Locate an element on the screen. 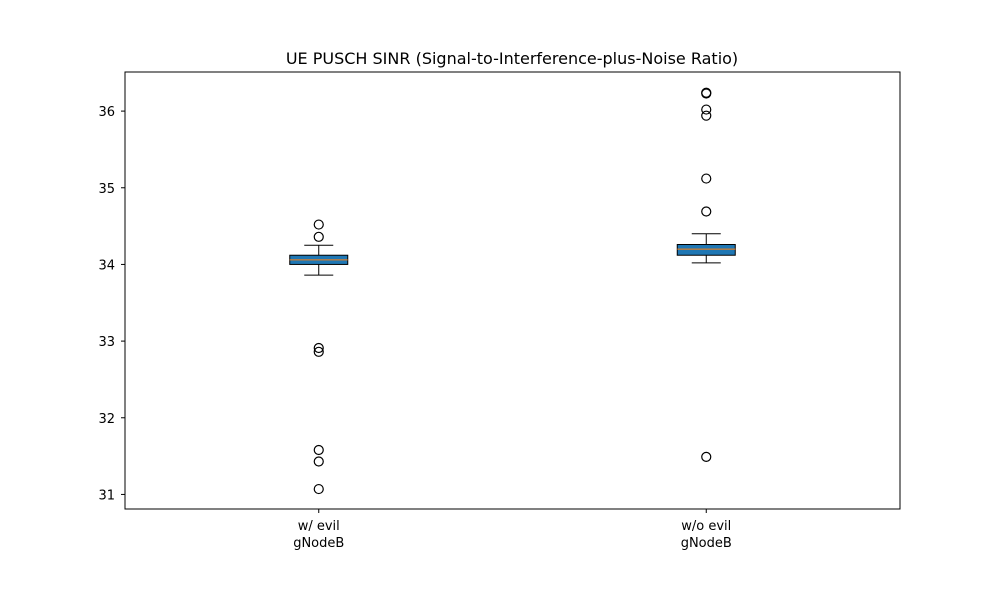 This screenshot has height=600, width=1000. x-tick-label: w/ evil is located at coordinates (319, 526).